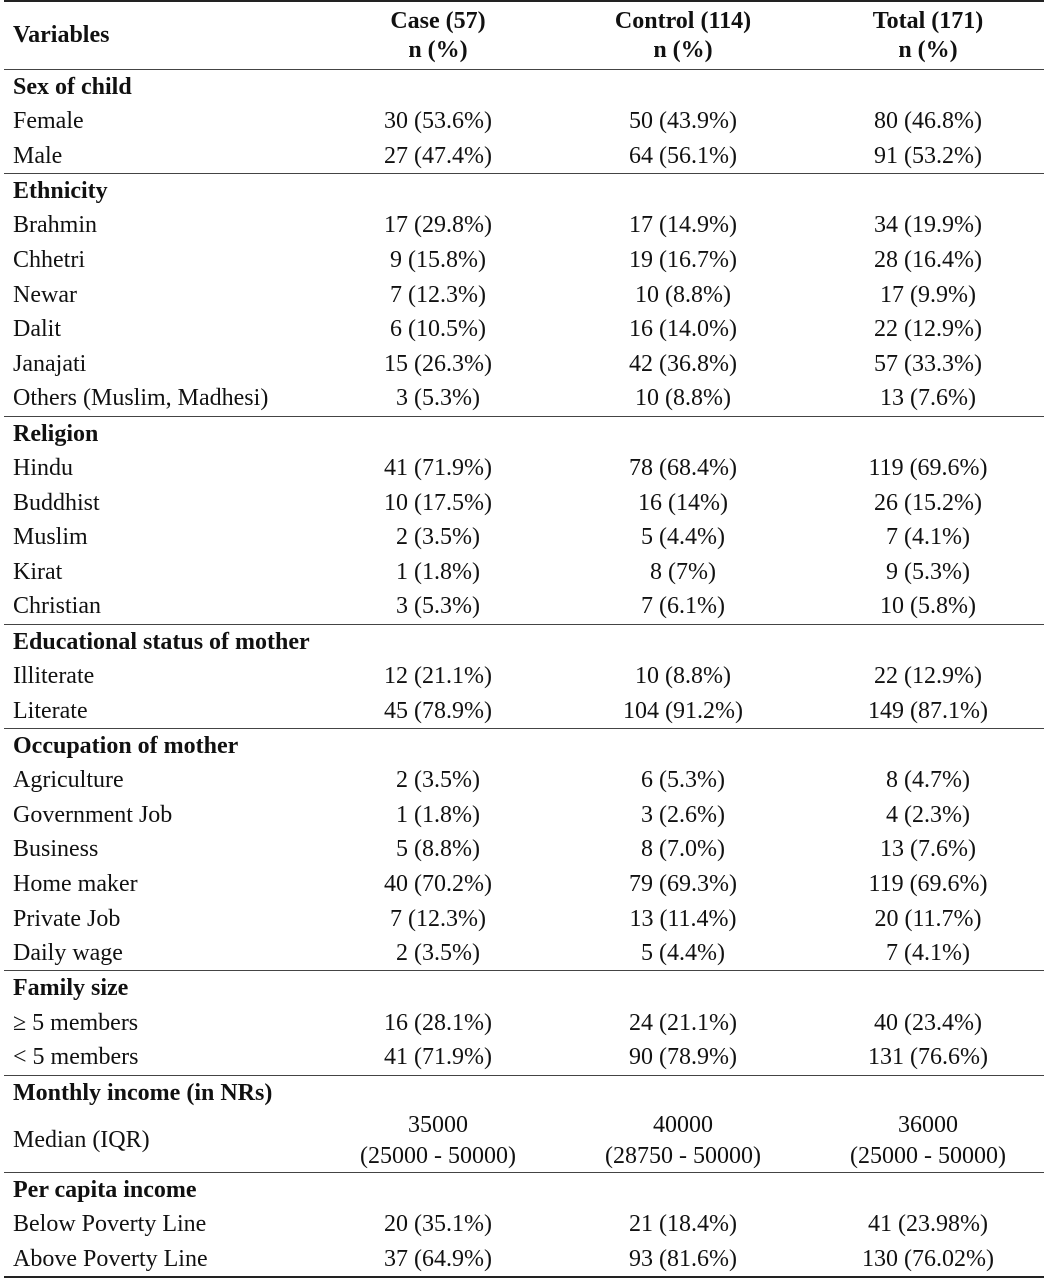 The height and width of the screenshot is (1280, 1048). Describe the element at coordinates (683, 1155) in the screenshot. I see `control-range: (28750 - 50000)` at that location.